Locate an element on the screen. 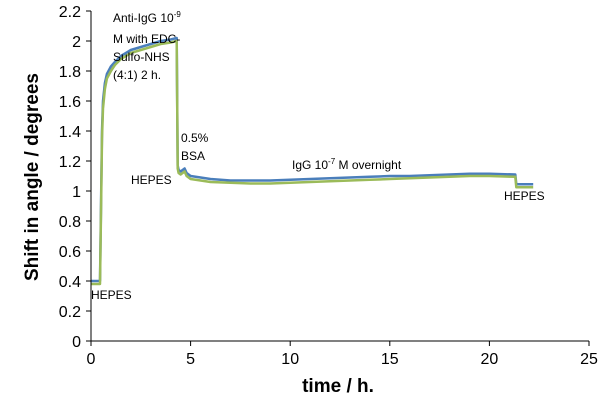 This screenshot has height=416, width=604. y-tick-label: 0.4 is located at coordinates (70, 282).